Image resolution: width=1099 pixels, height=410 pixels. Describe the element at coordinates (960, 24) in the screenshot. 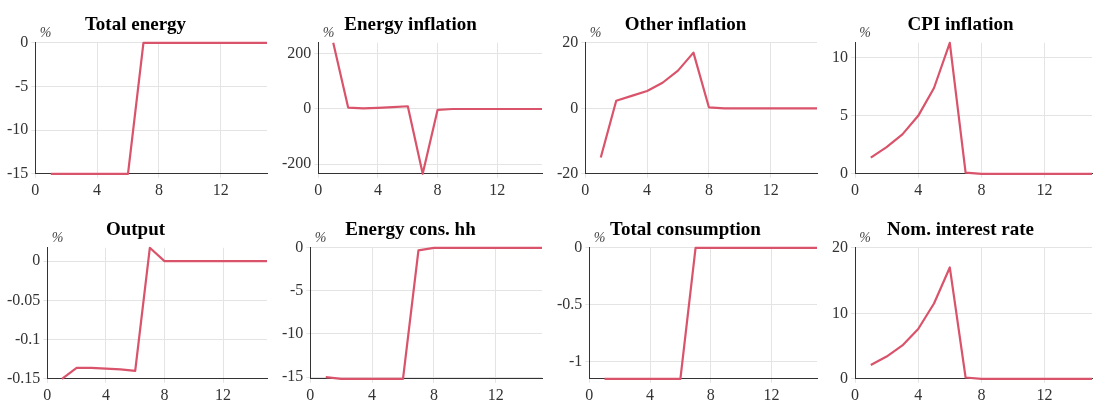

I see `chart-title: CPI inflation` at that location.